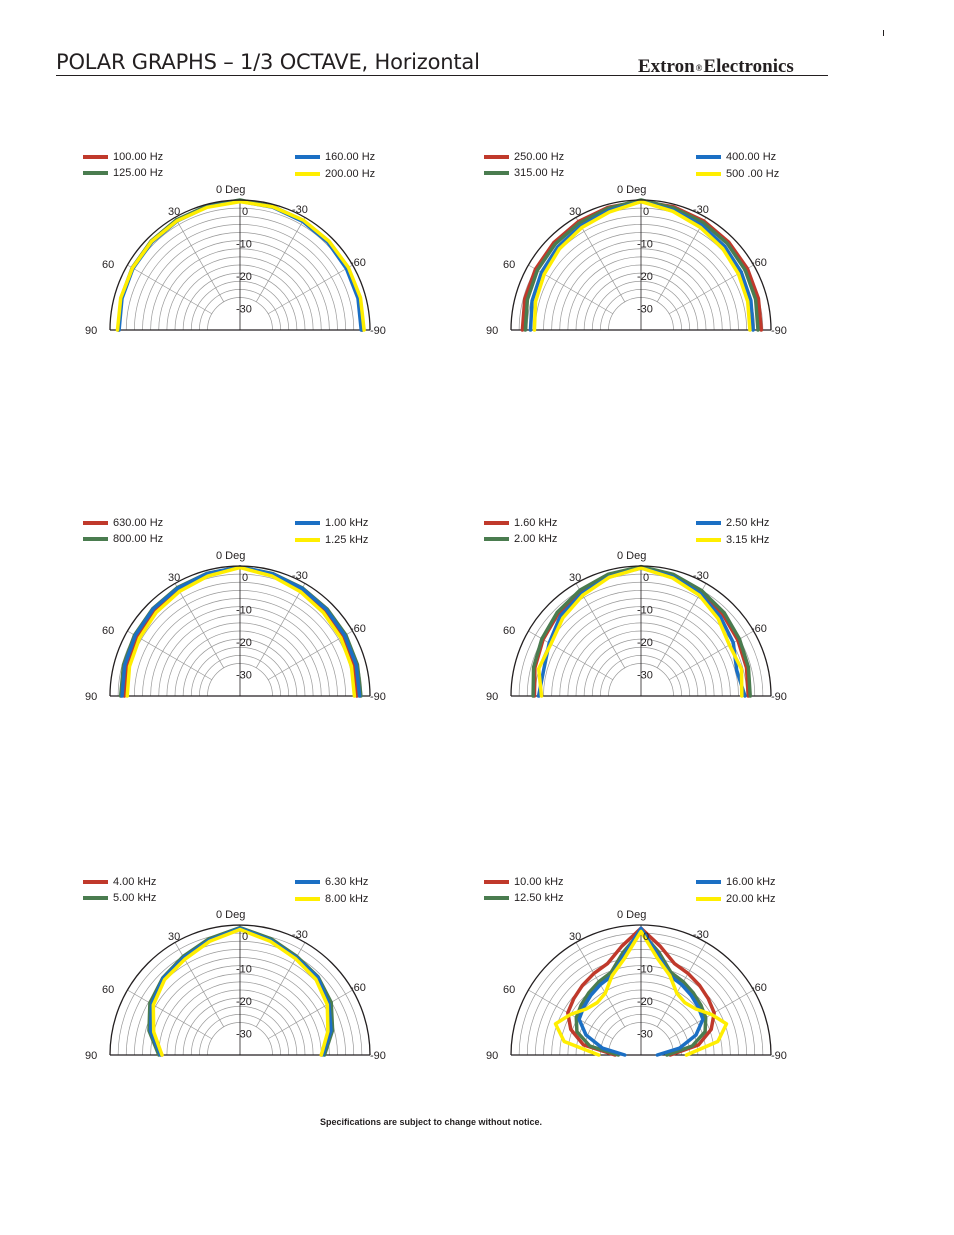  Describe the element at coordinates (91, 1056) in the screenshot. I see `angle-label-90: 90` at that location.